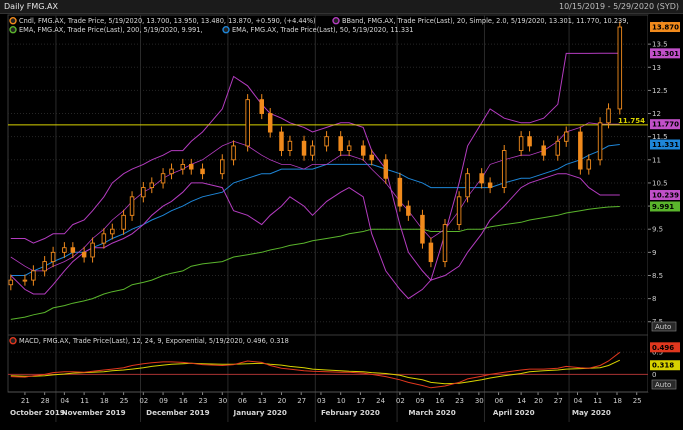  Describe the element at coordinates (163, 401) in the screenshot. I see `x-tick-label: 09` at that location.